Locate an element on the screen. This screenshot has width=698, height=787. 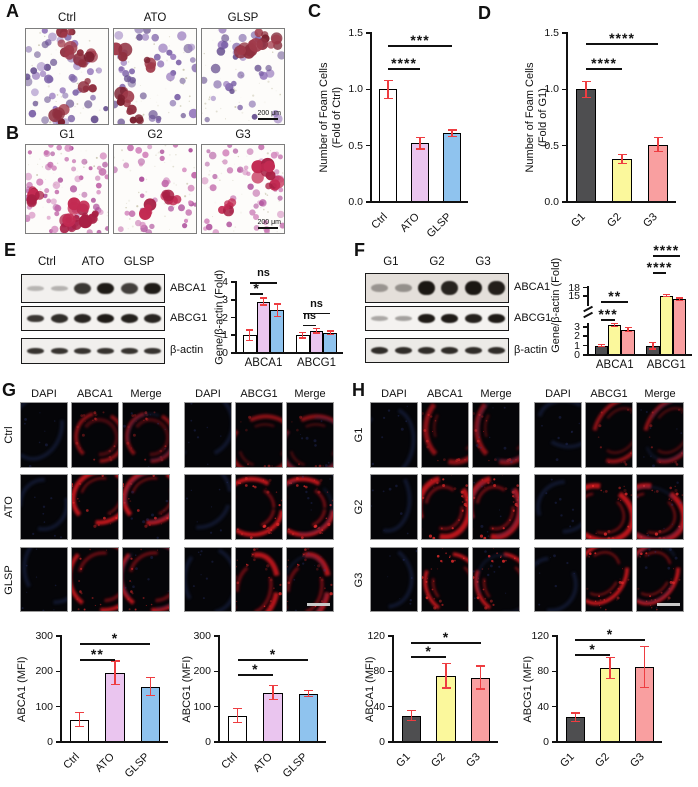
sig-label-ns: ns is located at coordinates (316, 303).